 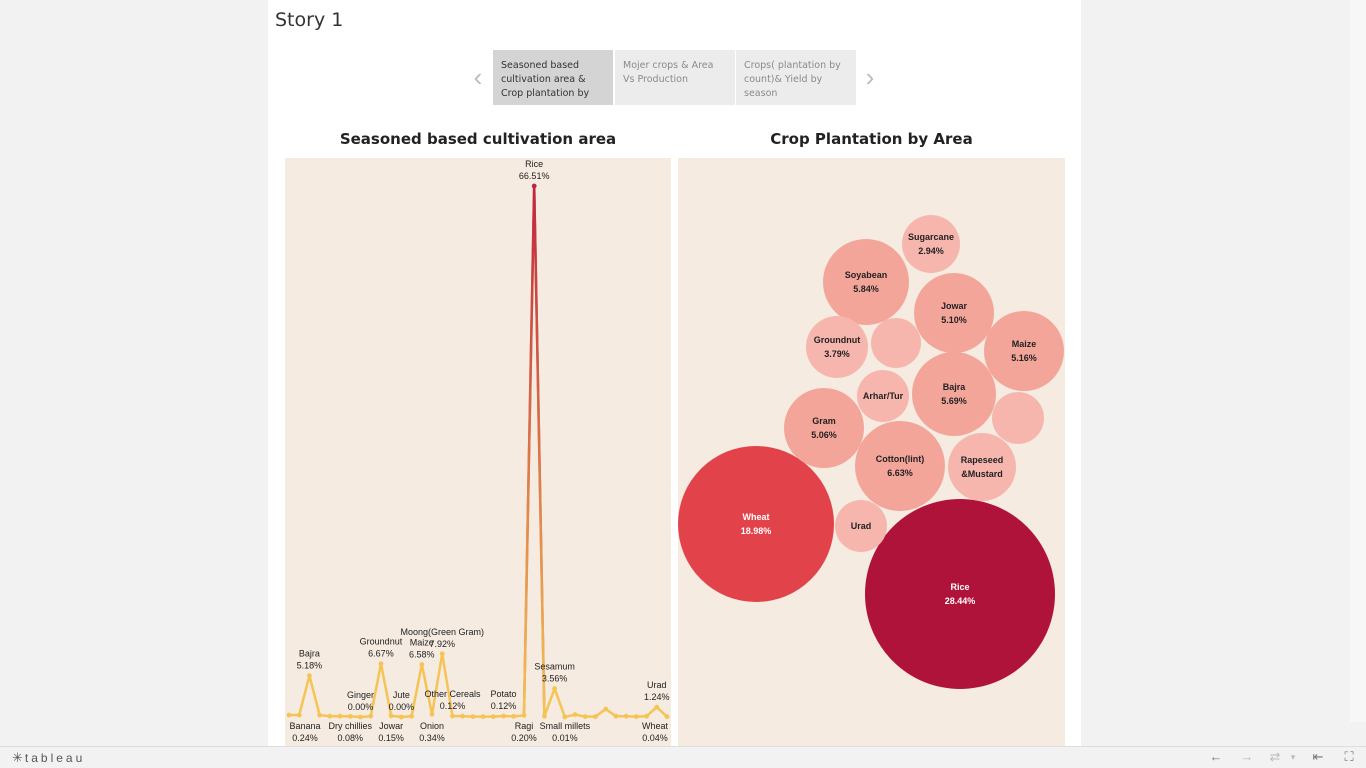 I want to click on go-to-start-button: ⇤, so click(x=1318, y=757).